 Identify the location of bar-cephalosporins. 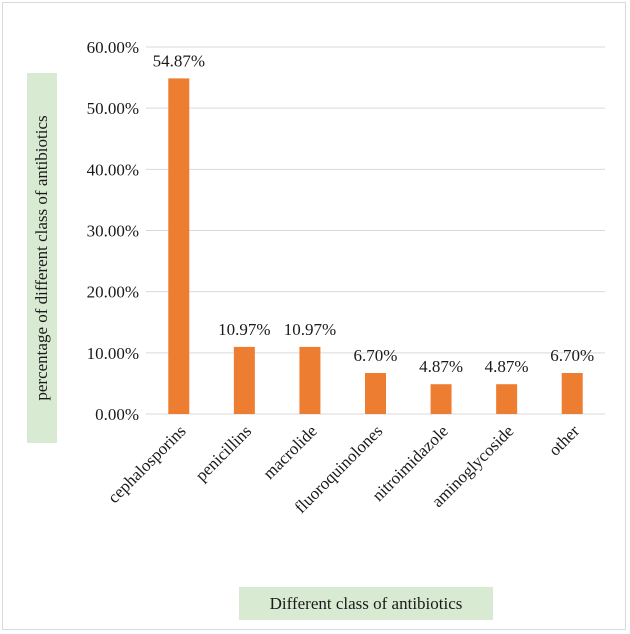
(179, 246).